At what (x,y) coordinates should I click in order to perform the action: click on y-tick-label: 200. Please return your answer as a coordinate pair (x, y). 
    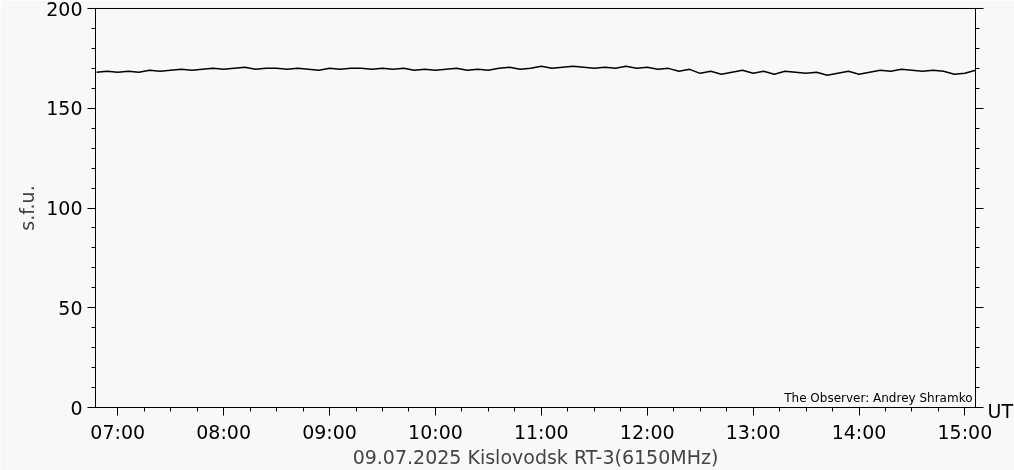
    Looking at the image, I should click on (64, 10).